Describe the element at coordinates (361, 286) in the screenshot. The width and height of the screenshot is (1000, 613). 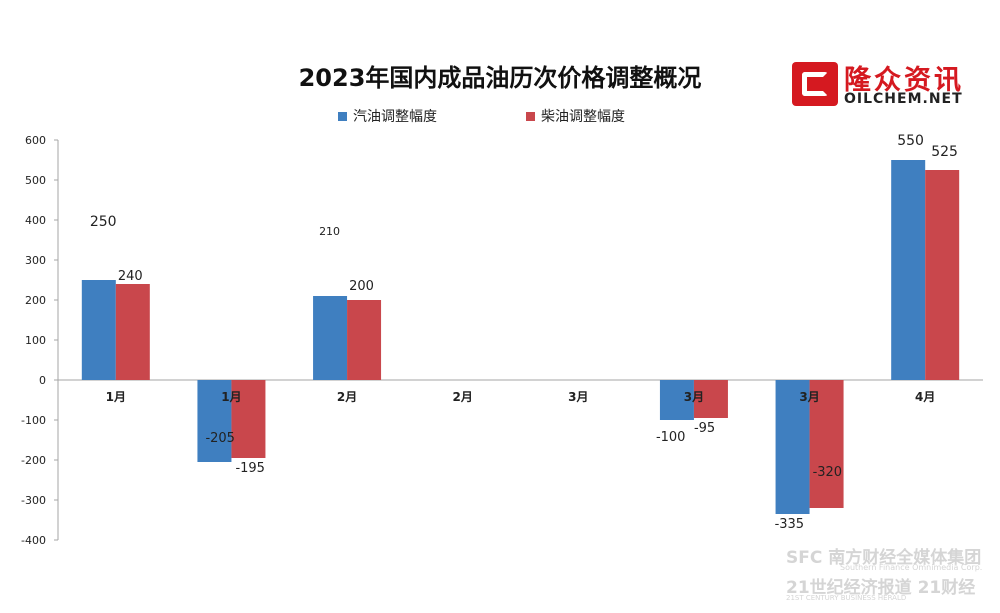
I see `data-label-diesel: 200` at that location.